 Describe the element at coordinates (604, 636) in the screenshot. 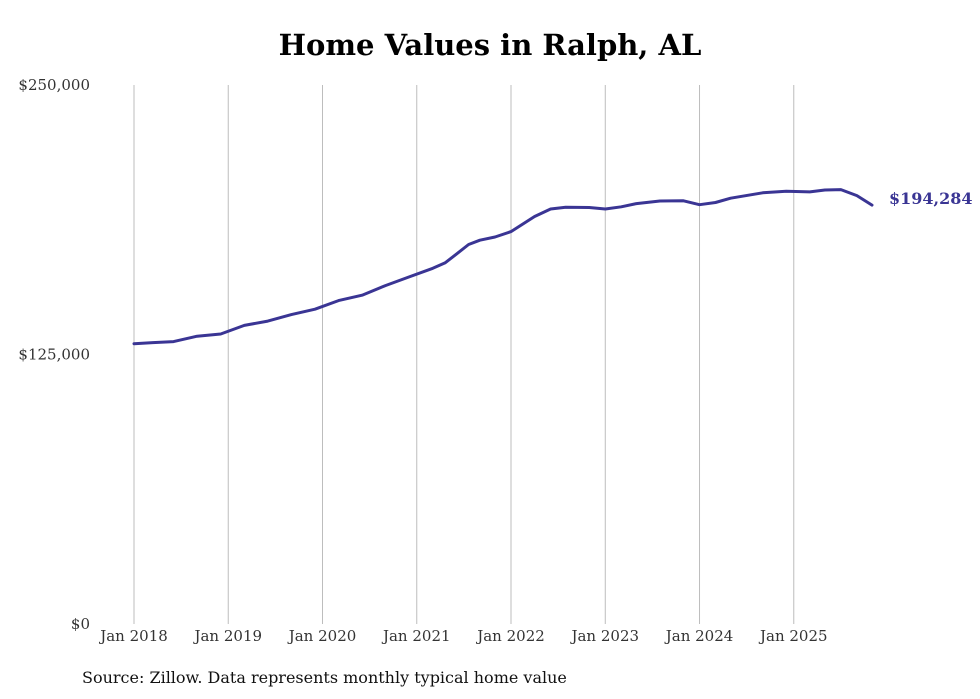

I see `x-tick-label: Jan 2023` at that location.